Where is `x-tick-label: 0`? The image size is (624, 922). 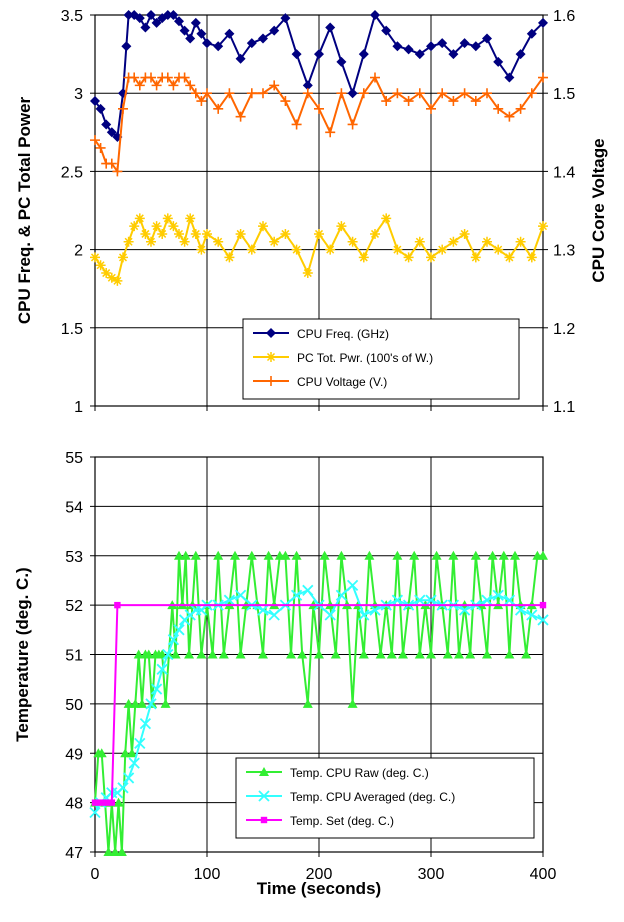 x-tick-label: 0 is located at coordinates (95, 874).